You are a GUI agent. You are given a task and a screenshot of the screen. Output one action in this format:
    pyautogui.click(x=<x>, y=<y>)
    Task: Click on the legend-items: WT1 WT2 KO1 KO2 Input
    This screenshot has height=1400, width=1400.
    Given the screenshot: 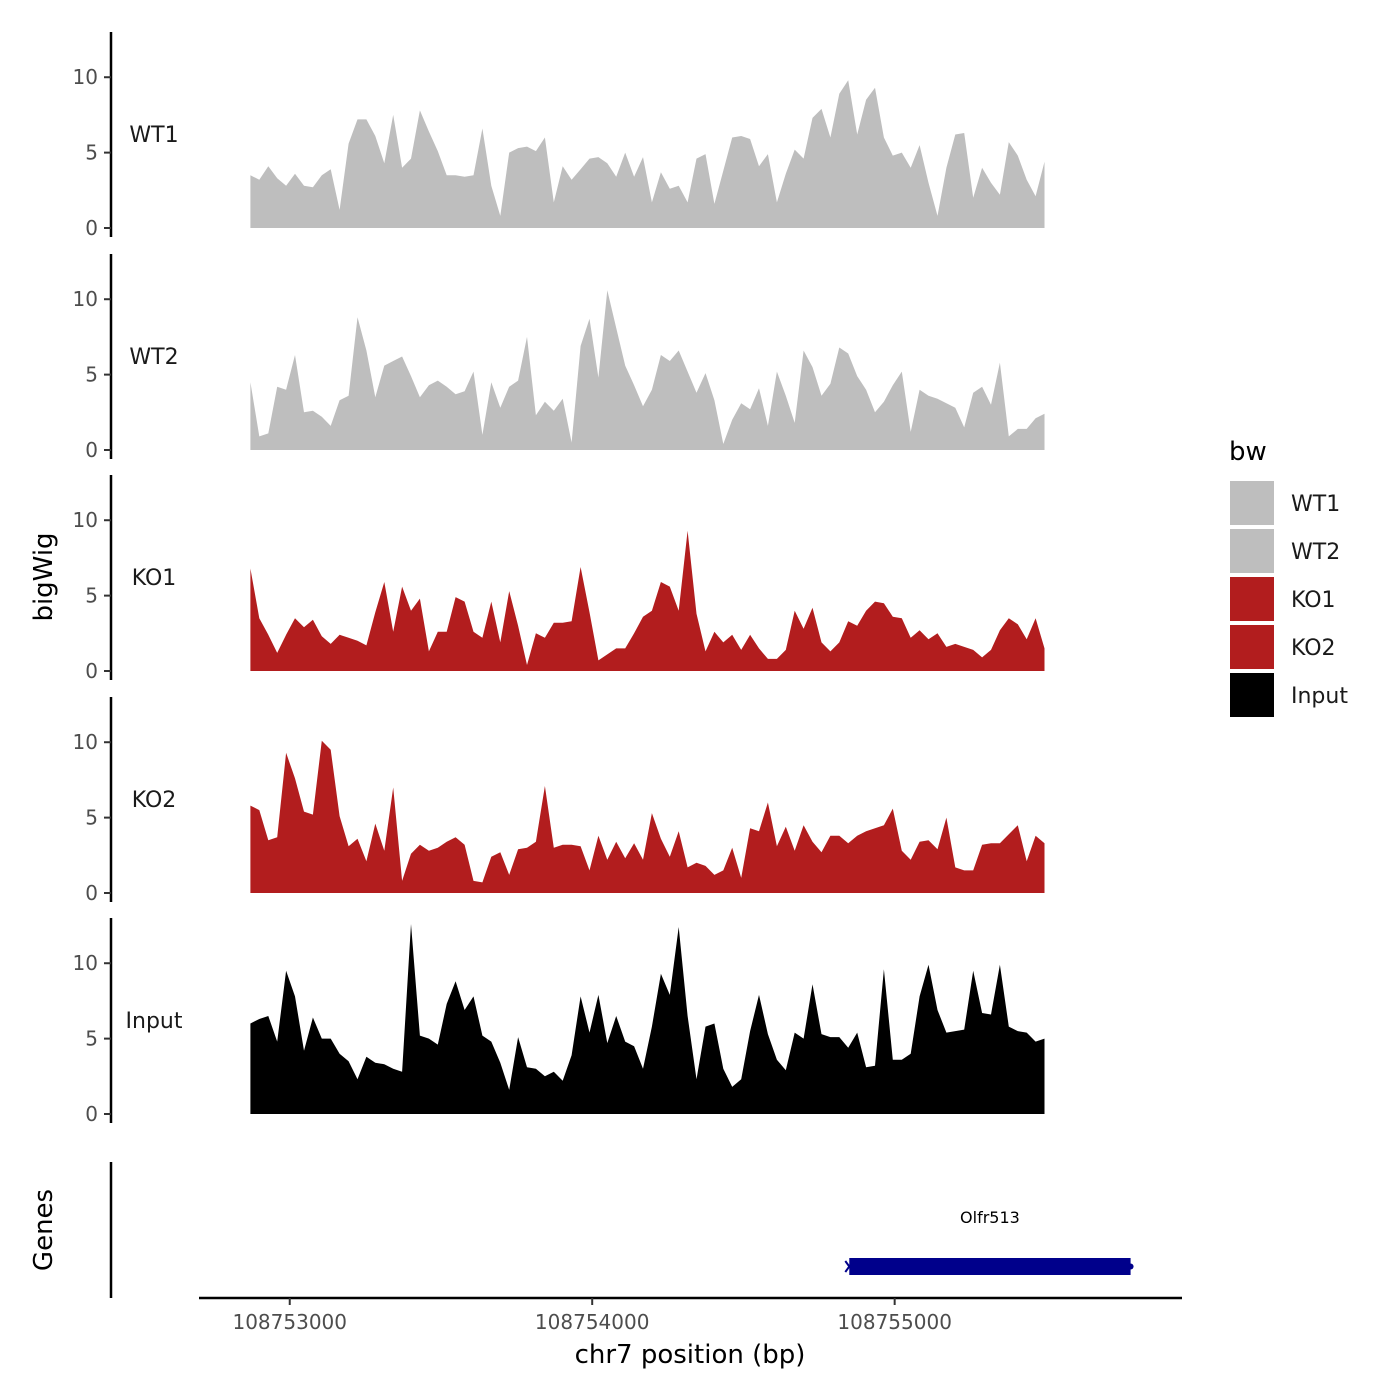 What is the action you would take?
    pyautogui.click(x=1288, y=599)
    